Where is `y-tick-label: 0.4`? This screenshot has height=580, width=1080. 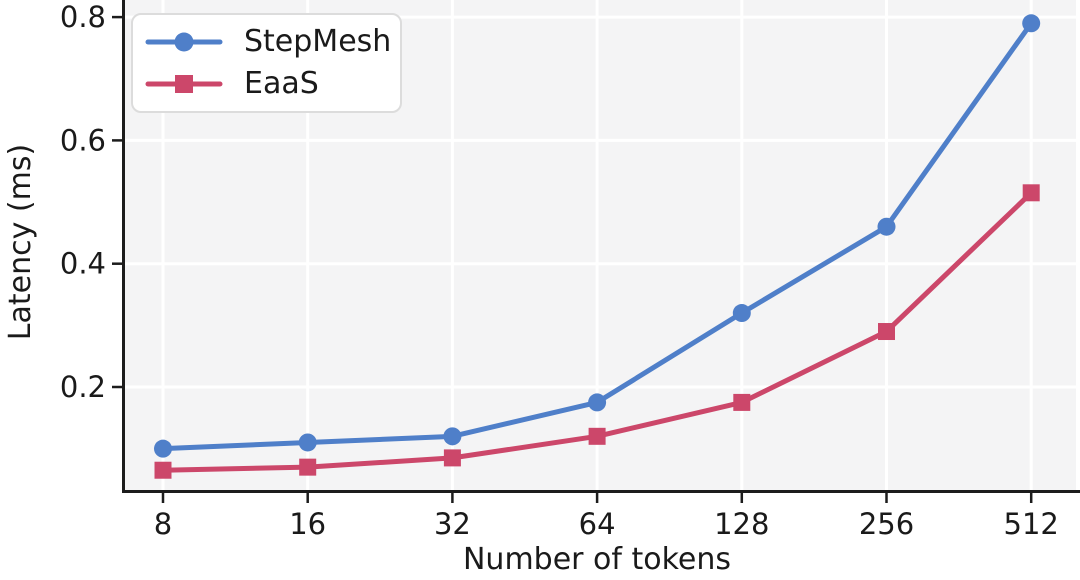
y-tick-label: 0.4 is located at coordinates (83, 264).